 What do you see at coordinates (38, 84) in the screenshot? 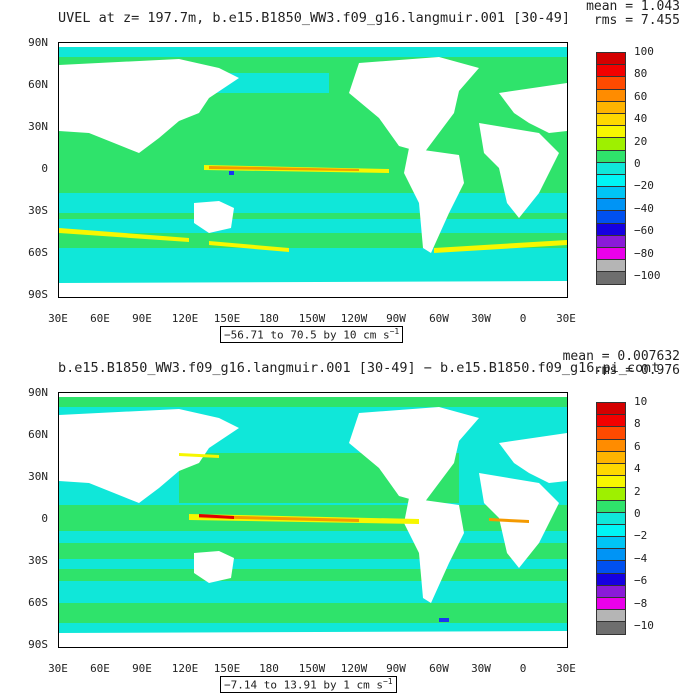
I see `y-tick-label: 60N` at bounding box center [38, 84].